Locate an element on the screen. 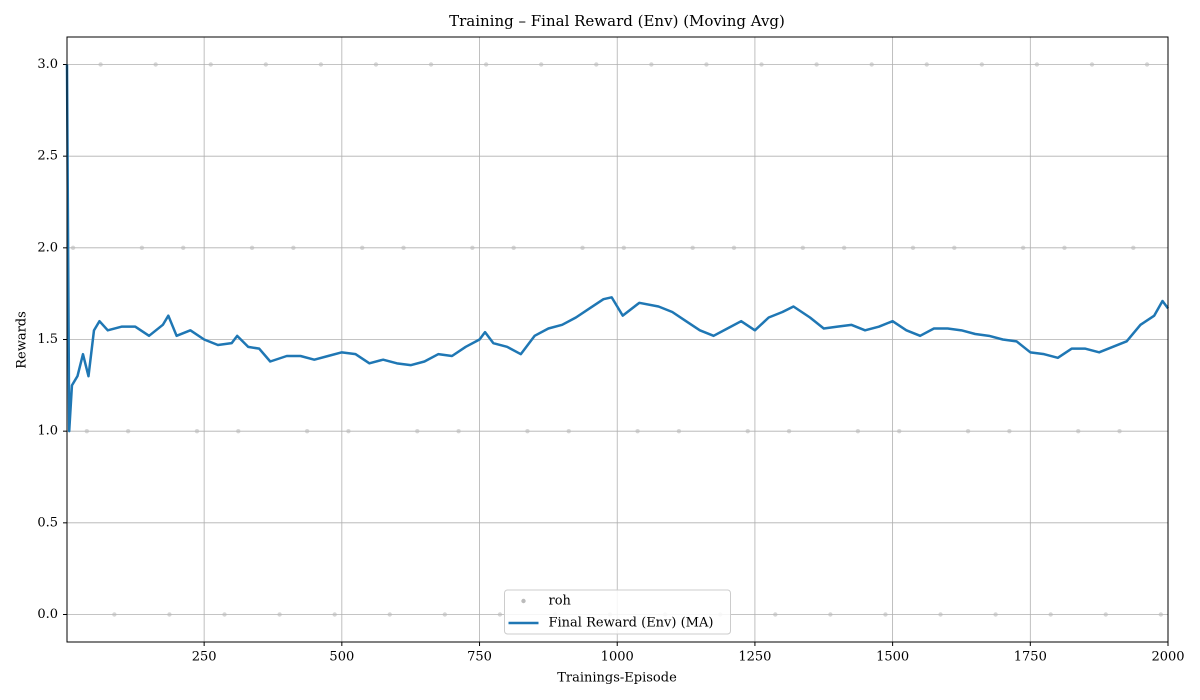 This screenshot has width=1200, height=700. x-tick-label: 250 is located at coordinates (204, 657).